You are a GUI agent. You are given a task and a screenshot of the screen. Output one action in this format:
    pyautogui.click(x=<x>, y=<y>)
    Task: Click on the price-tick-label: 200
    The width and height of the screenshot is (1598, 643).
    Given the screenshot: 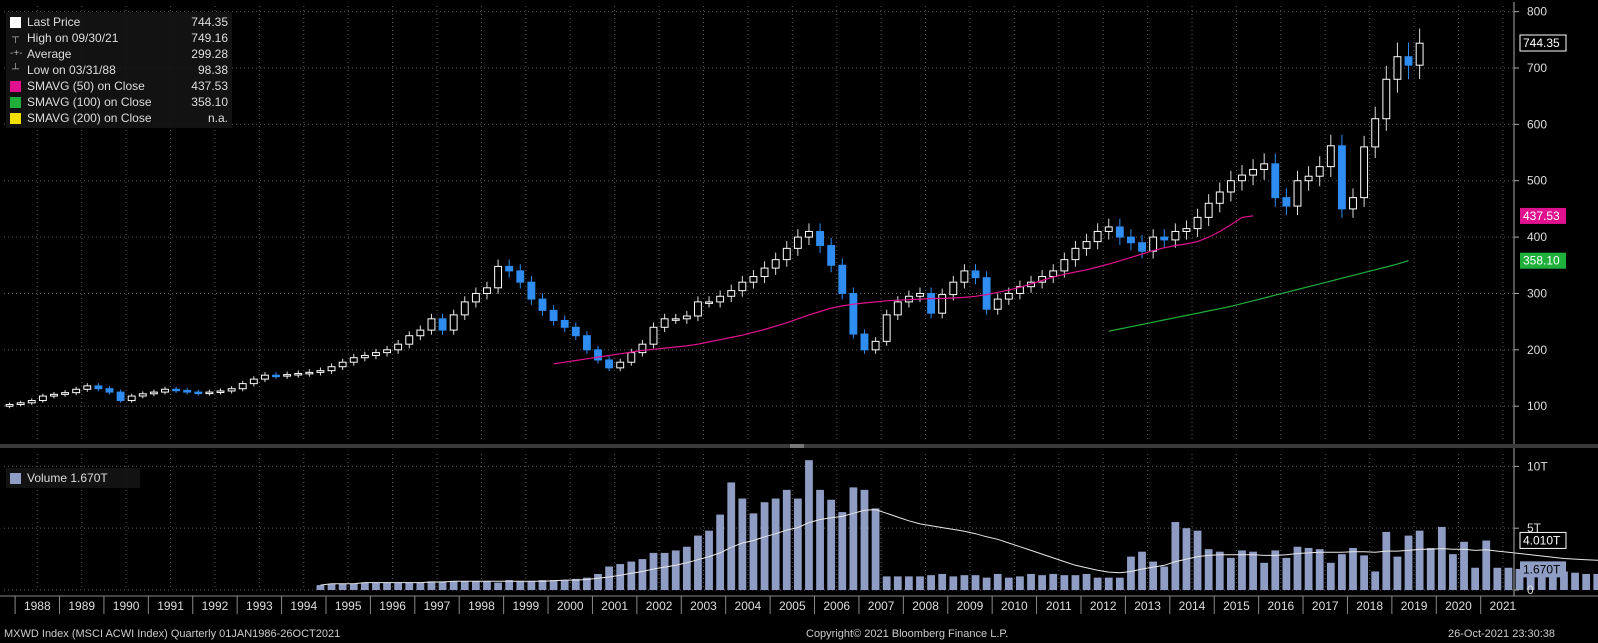 What is the action you would take?
    pyautogui.click(x=1537, y=350)
    